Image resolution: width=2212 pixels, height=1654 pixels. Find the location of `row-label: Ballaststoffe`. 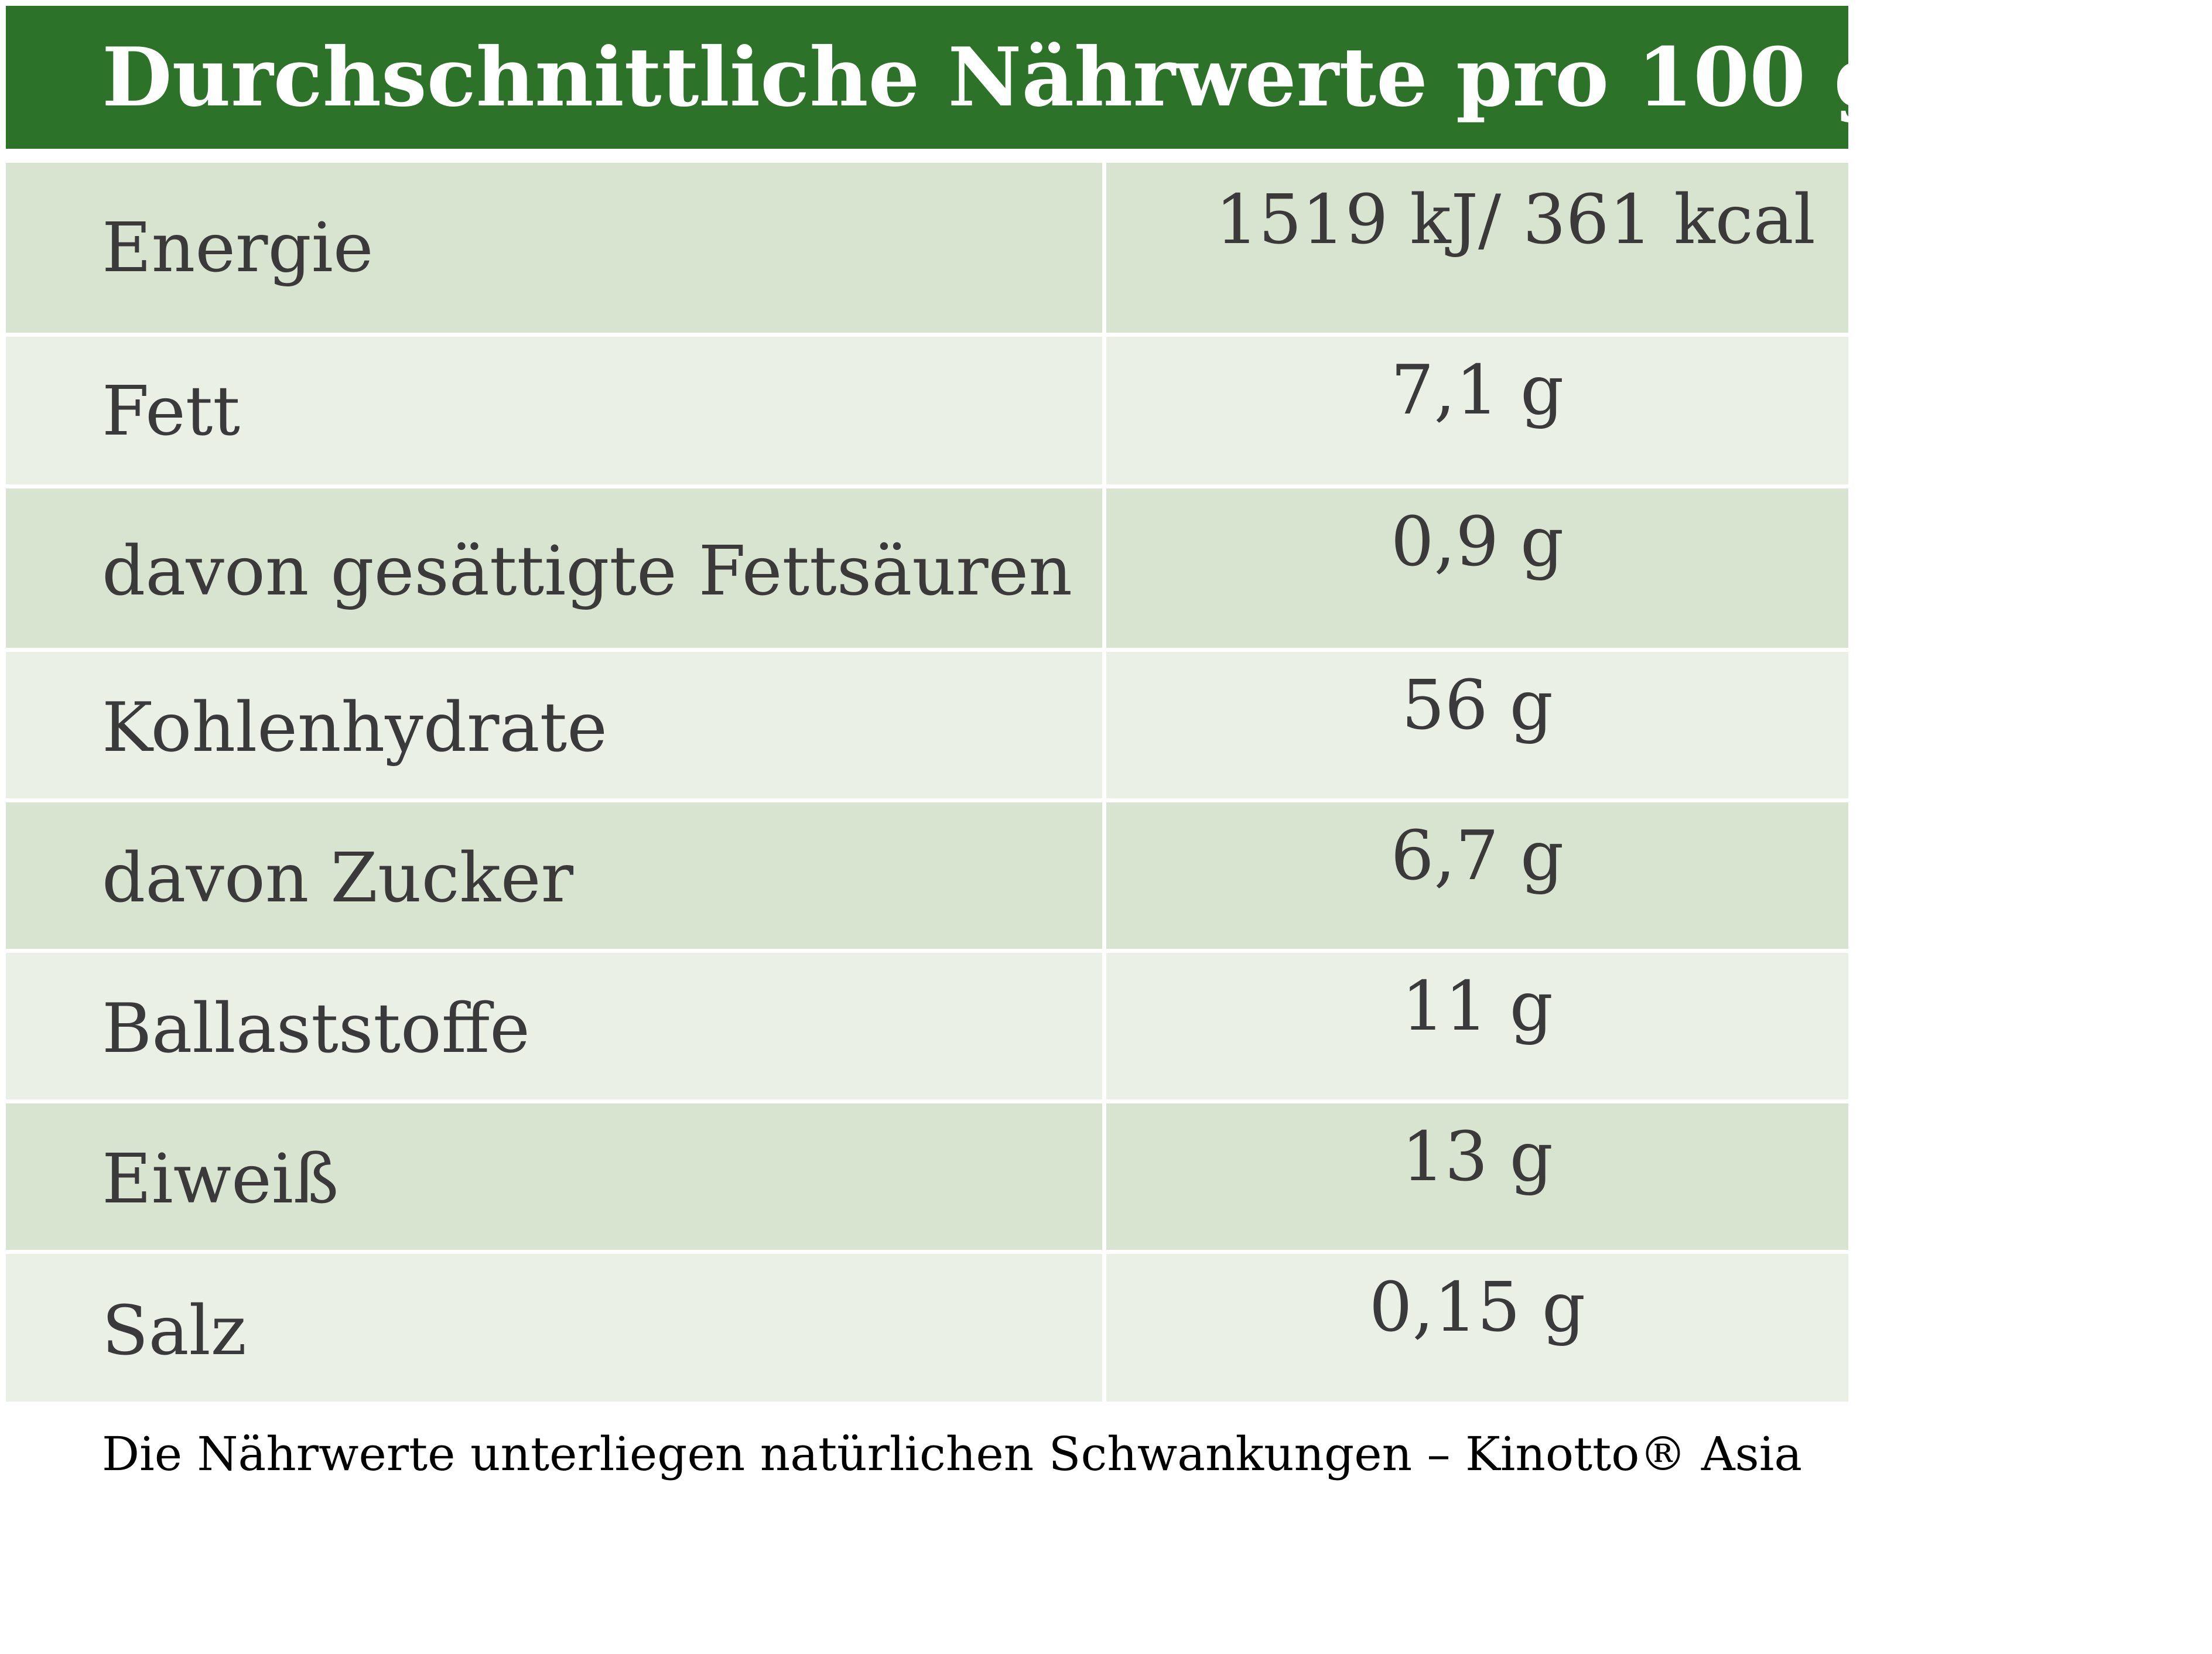

row-label: Ballaststoffe is located at coordinates (554, 1026).